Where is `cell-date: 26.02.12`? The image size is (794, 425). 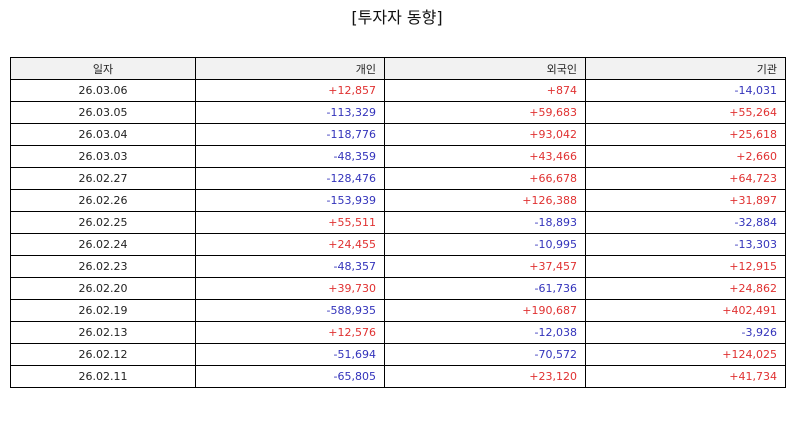 cell-date: 26.02.12 is located at coordinates (103, 354).